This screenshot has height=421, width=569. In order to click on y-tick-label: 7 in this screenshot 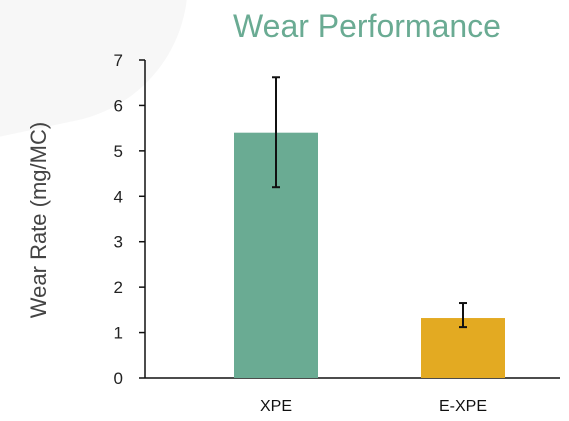, I will do `click(118, 60)`.